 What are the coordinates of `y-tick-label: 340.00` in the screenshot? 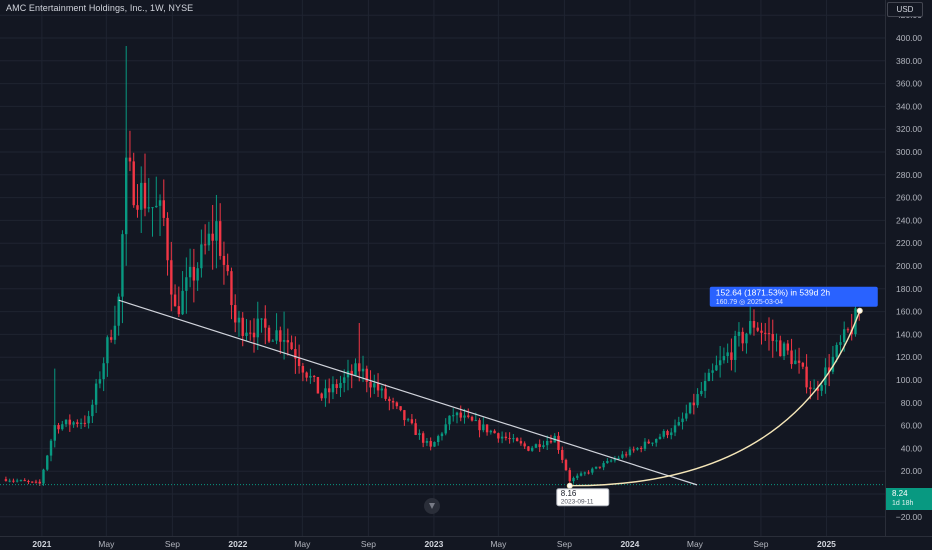 It's located at (909, 106).